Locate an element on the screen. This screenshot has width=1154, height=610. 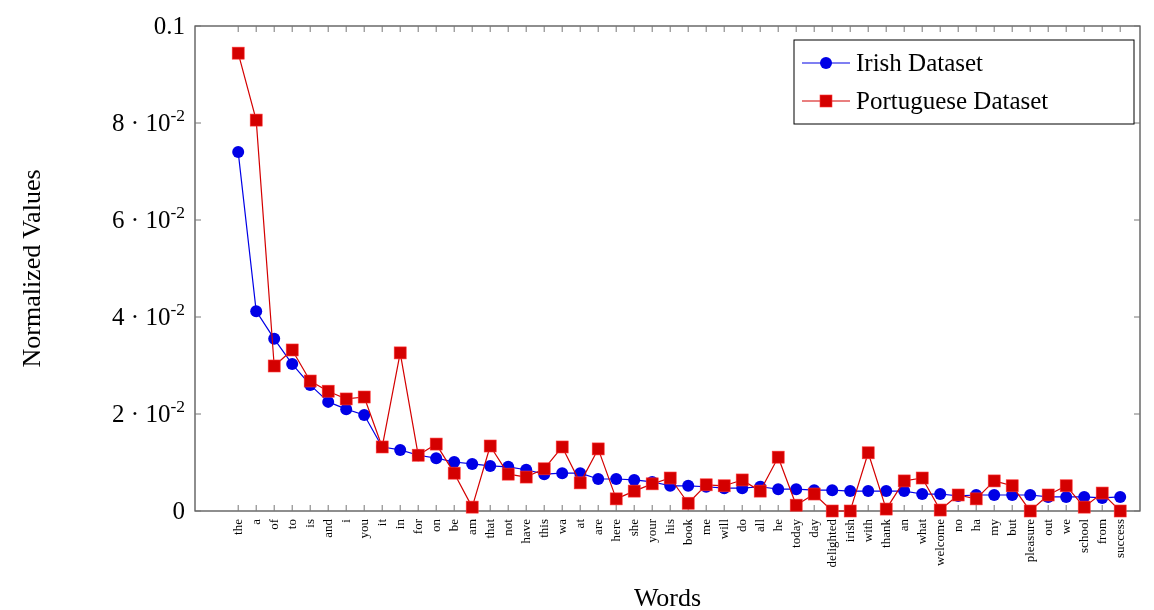
y-tick-label: 0 is located at coordinates (178, 510).